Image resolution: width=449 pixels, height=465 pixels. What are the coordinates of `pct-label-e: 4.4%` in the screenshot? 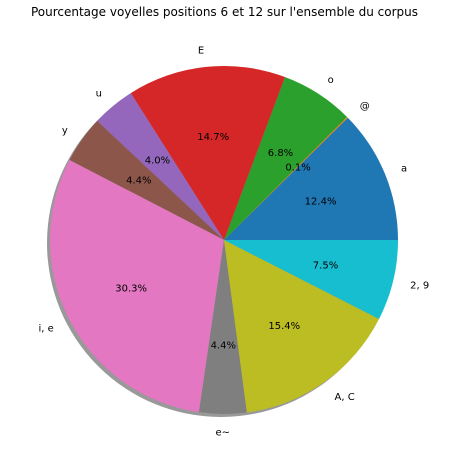 It's located at (223, 345).